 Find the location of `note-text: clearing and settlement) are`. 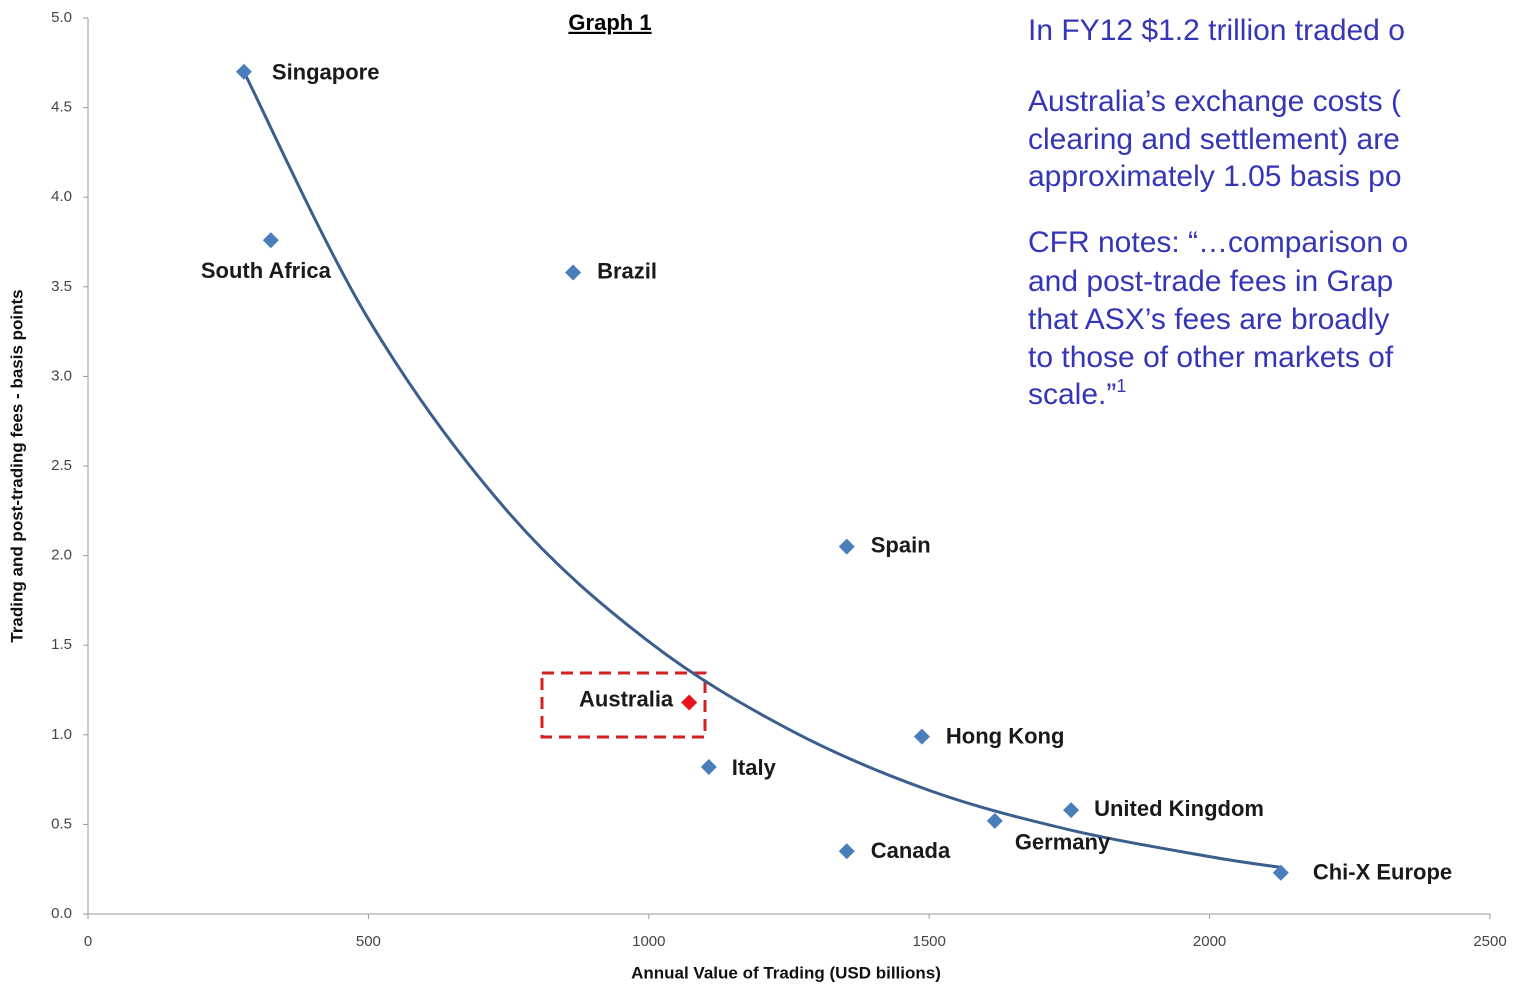

note-text: clearing and settlement) are is located at coordinates (1214, 139).